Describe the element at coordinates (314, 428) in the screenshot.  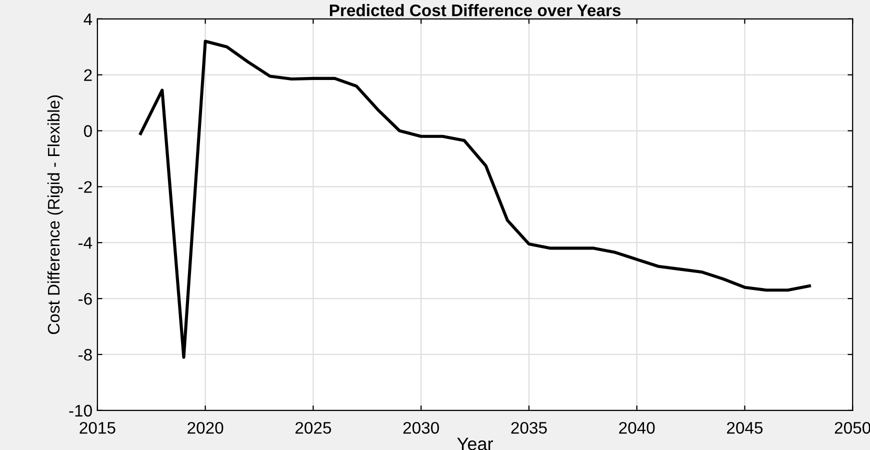
I see `x-tick-label: 2025` at that location.